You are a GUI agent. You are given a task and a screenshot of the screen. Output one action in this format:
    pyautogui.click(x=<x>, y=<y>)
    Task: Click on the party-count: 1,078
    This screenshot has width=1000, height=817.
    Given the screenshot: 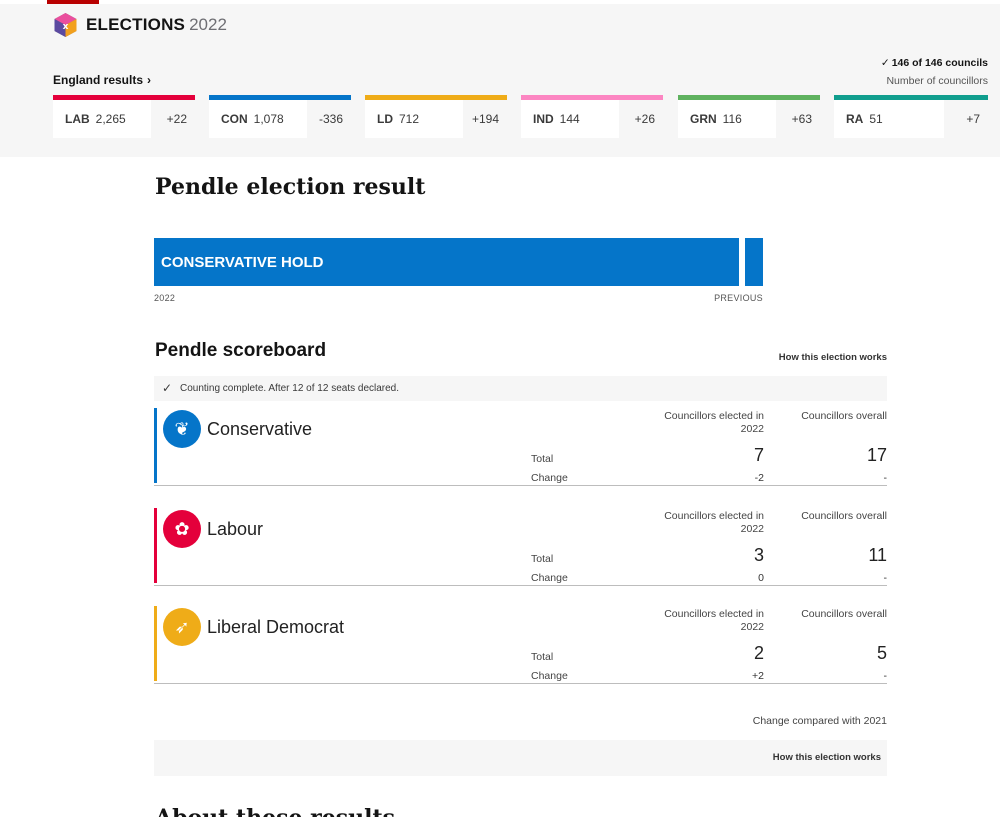 What is the action you would take?
    pyautogui.click(x=269, y=119)
    